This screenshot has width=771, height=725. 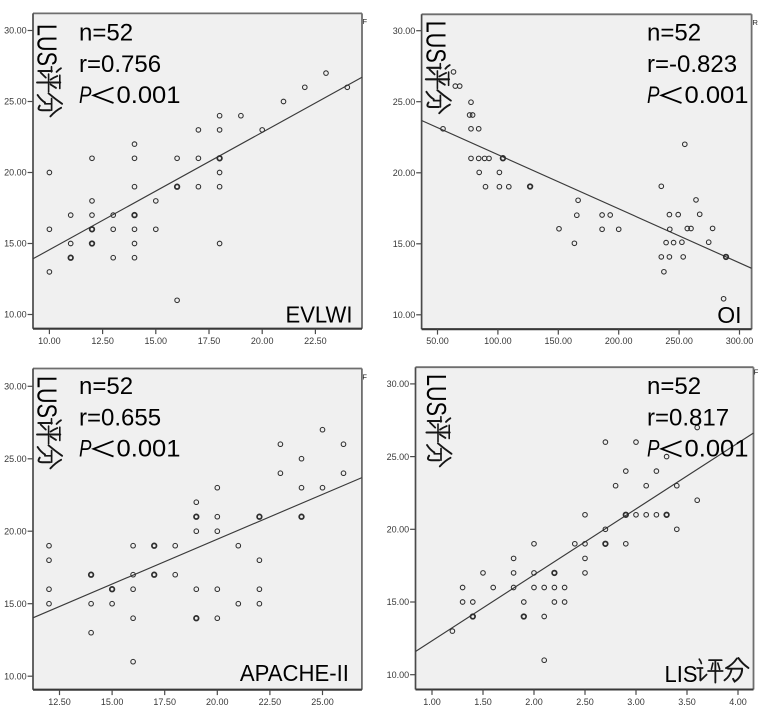 I want to click on svg-text: OI, so click(x=729, y=315).